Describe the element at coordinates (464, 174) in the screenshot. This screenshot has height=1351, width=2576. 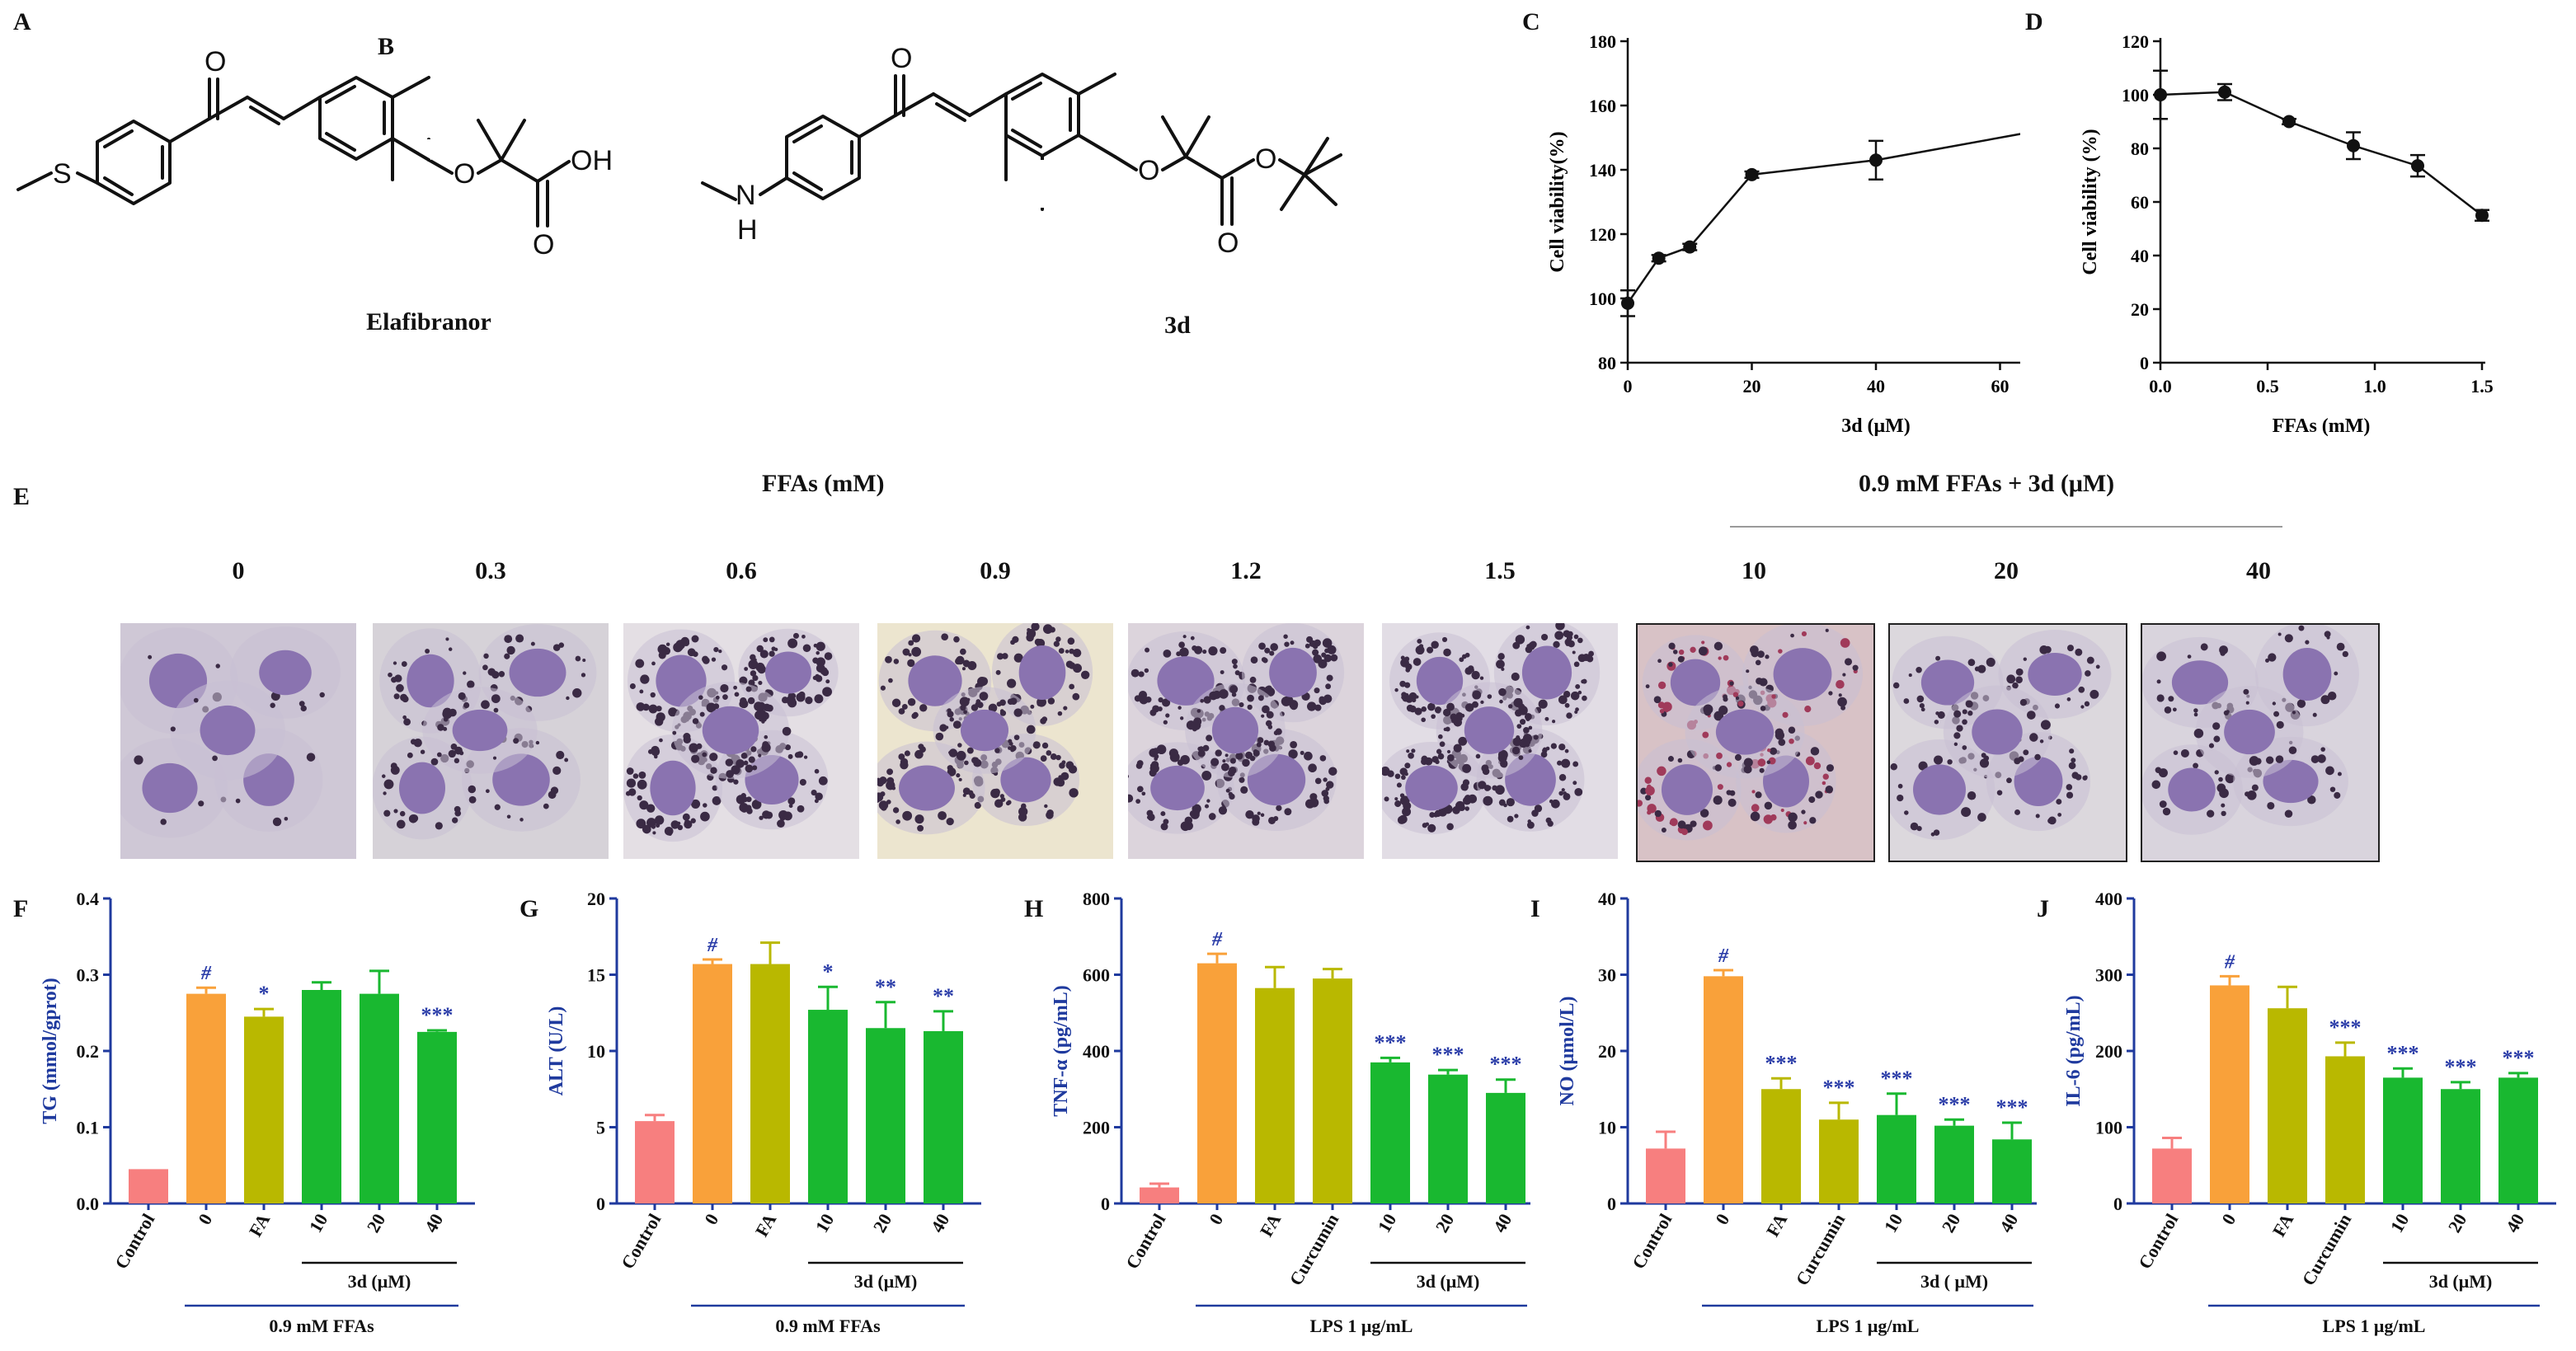
I see `atom-o-ether-a: O` at that location.